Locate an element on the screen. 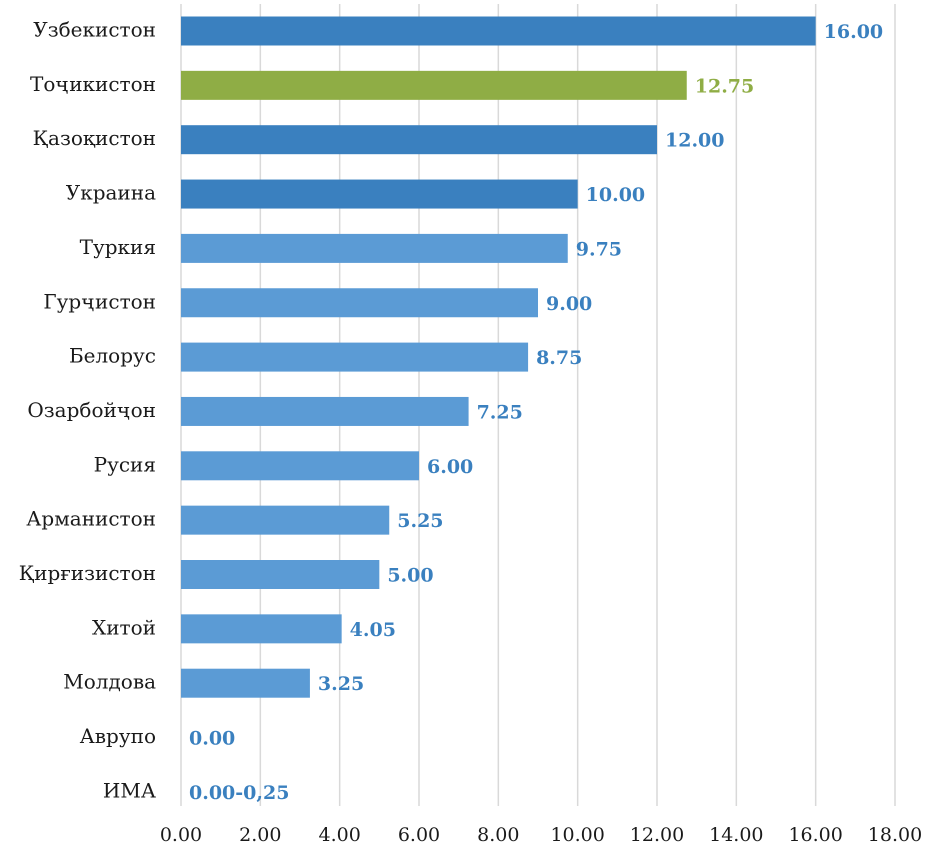 This screenshot has width=925, height=859. category-label-7: Озарбойҷон is located at coordinates (91, 410).